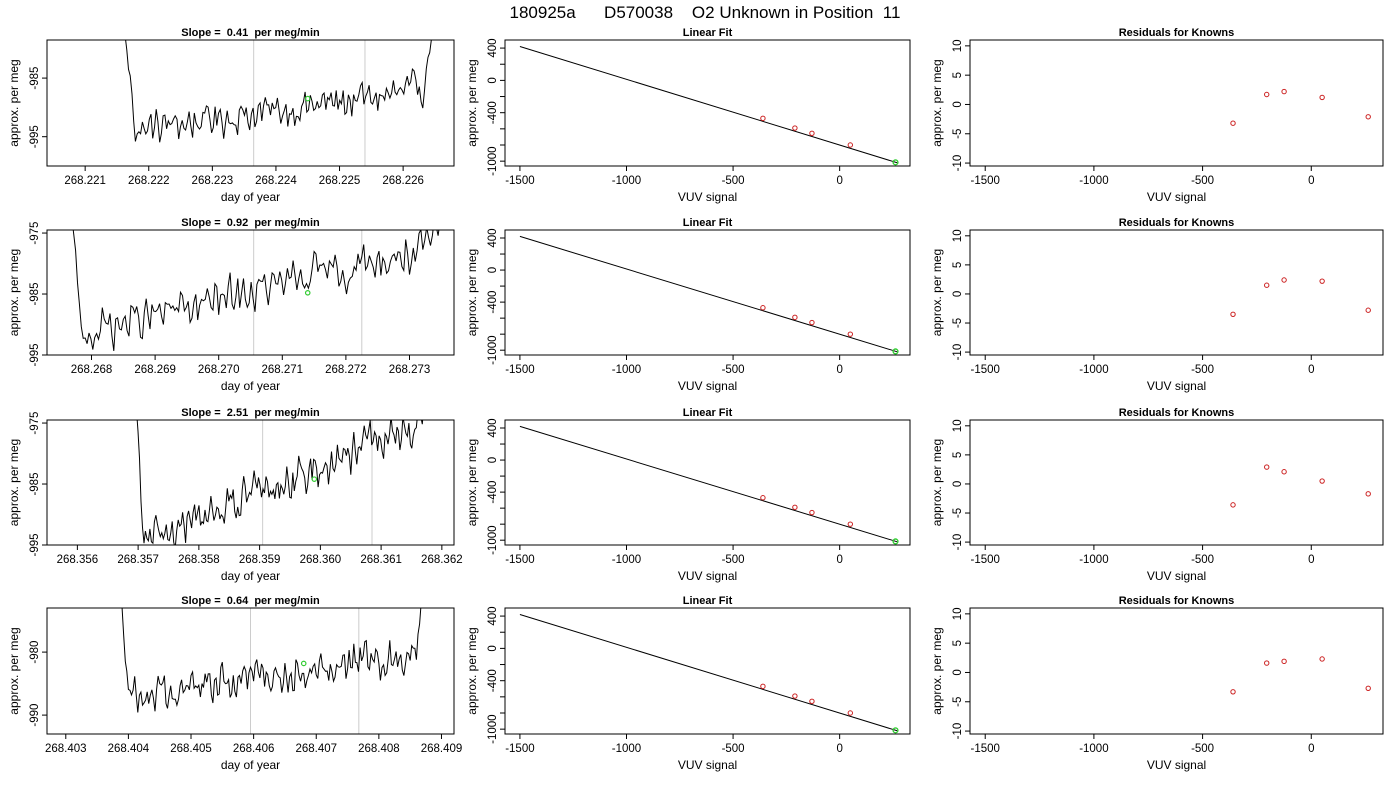  I want to click on fit-line, so click(708, 104).